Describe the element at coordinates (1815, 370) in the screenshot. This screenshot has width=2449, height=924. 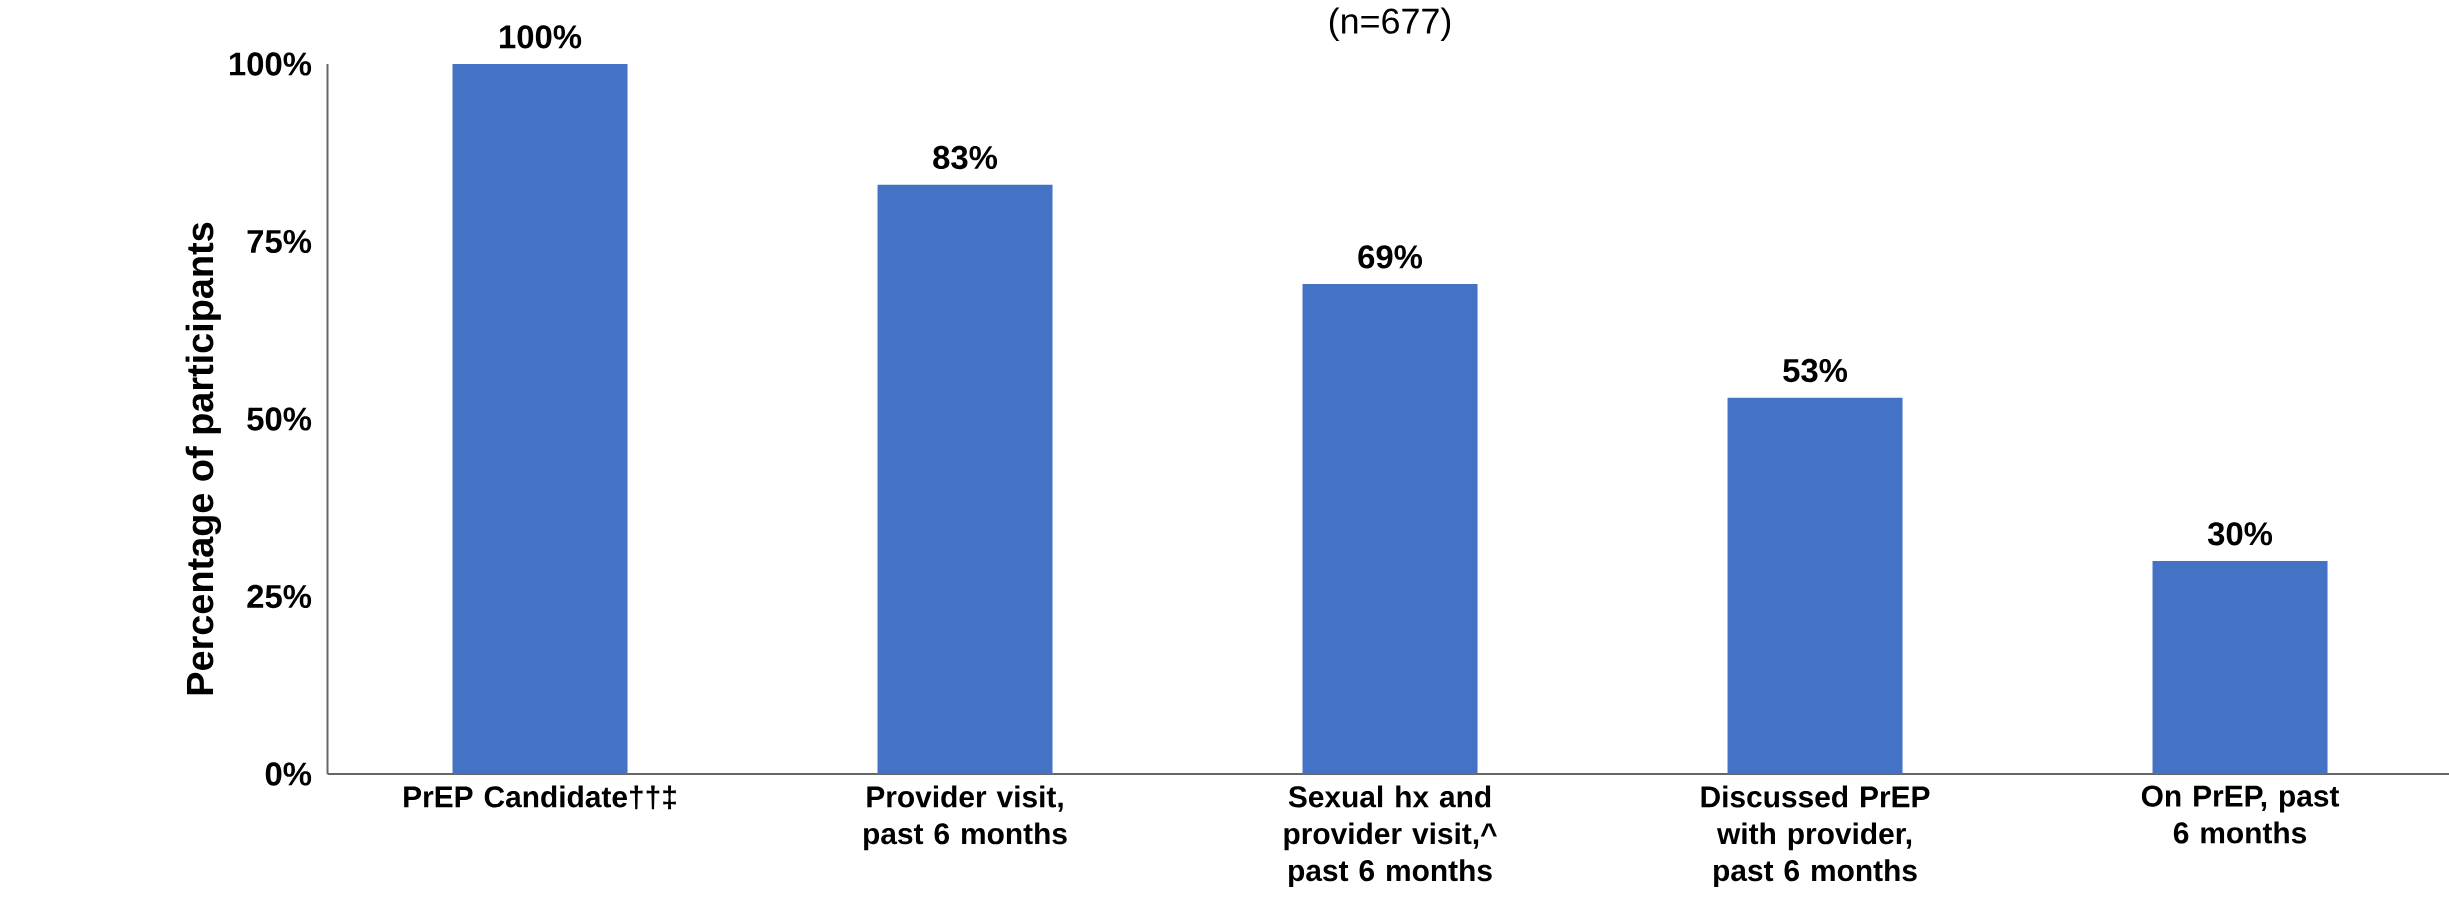
I see `data-label: 53%` at that location.